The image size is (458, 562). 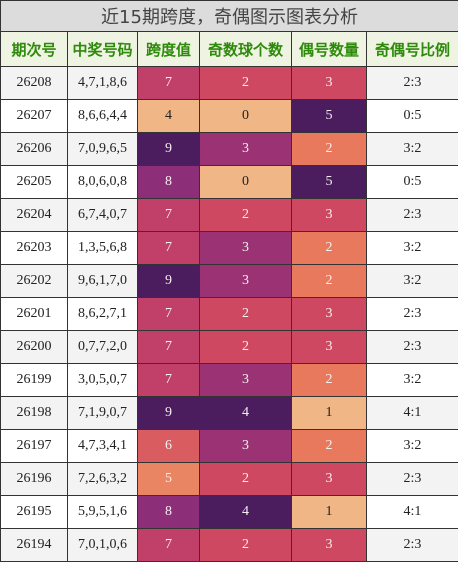 I want to click on cell: 26205, so click(x=34, y=182).